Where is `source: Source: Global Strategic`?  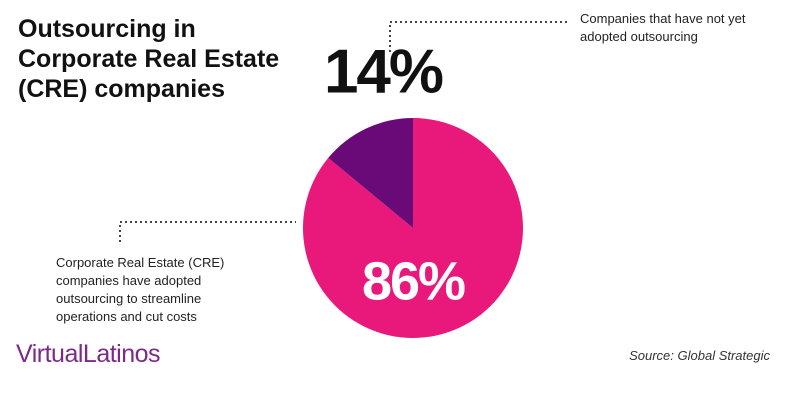 source: Source: Global Strategic is located at coordinates (699, 355).